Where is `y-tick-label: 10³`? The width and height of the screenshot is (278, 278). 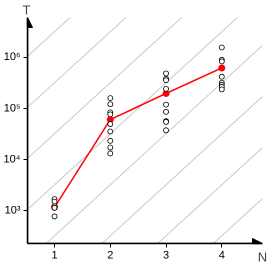
y-tick-label: 10³ is located at coordinates (12, 210).